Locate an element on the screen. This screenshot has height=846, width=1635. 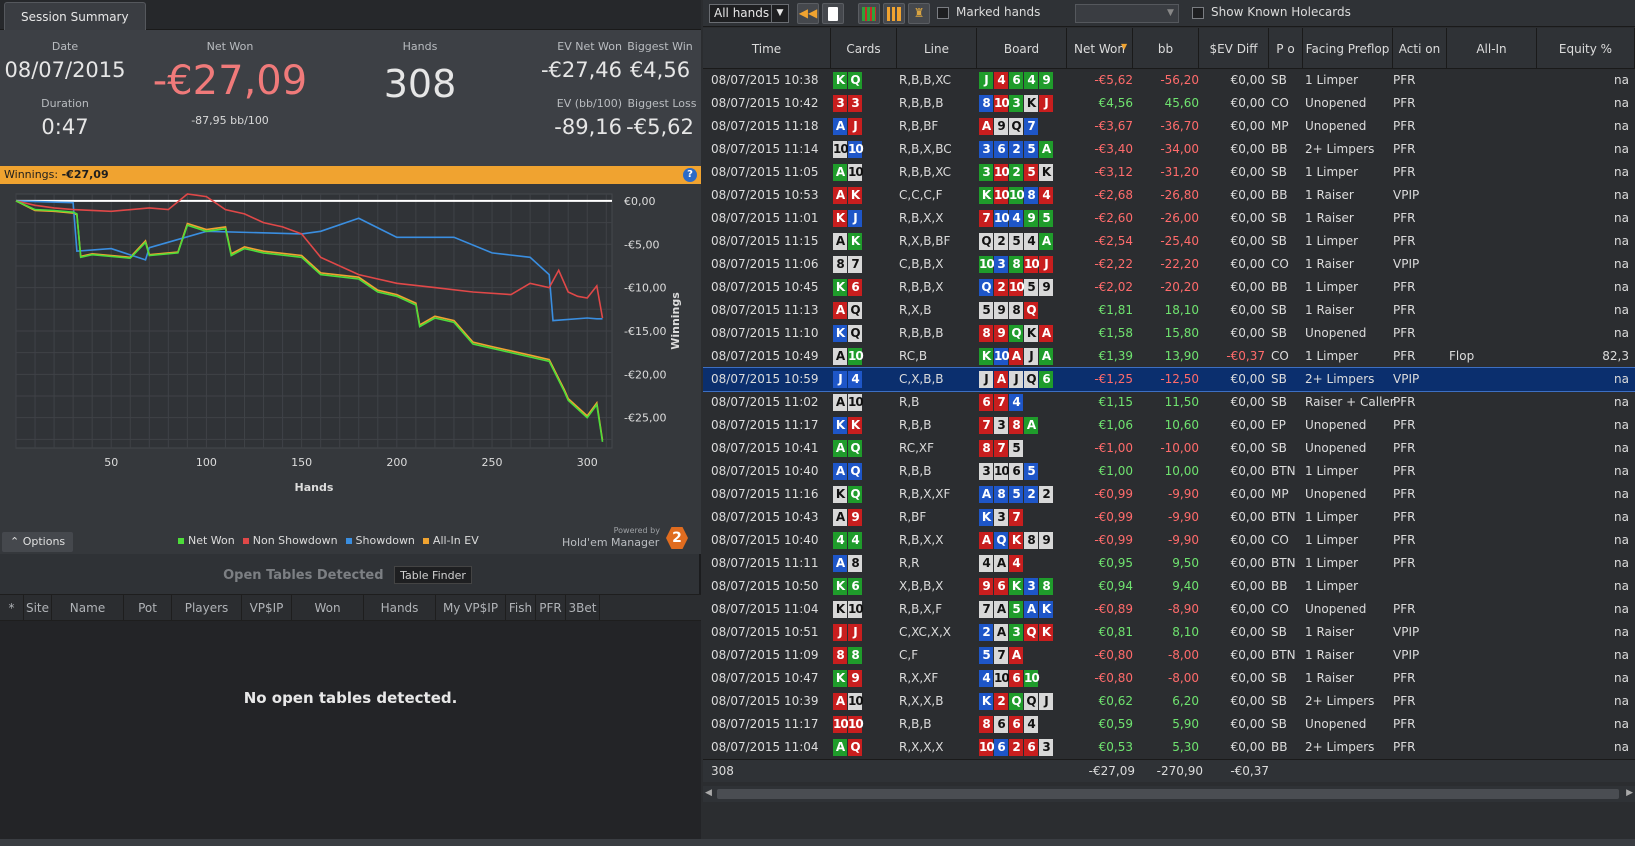
cell-equity: na is located at coordinates (1621, 448).